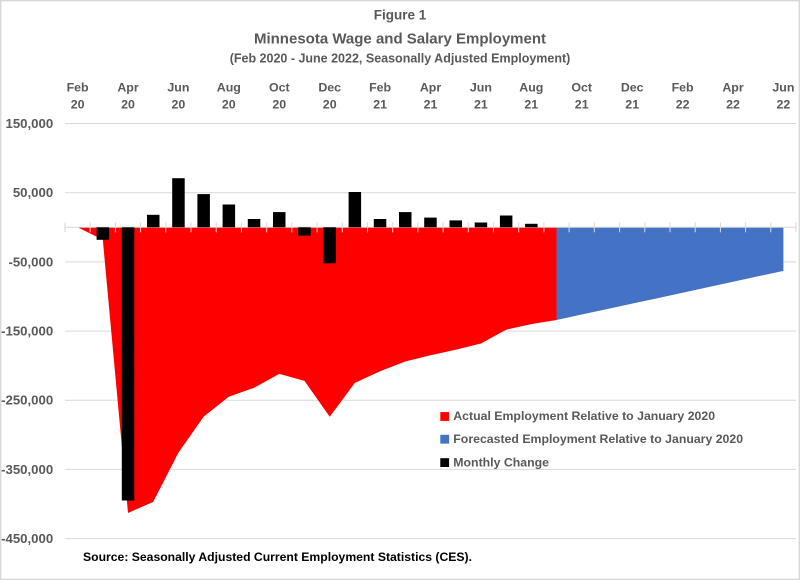  What do you see at coordinates (400, 39) in the screenshot?
I see `svg-text:Minnesota Wage and Salary Empl: Minnesota Wage and Salary Employment` at bounding box center [400, 39].